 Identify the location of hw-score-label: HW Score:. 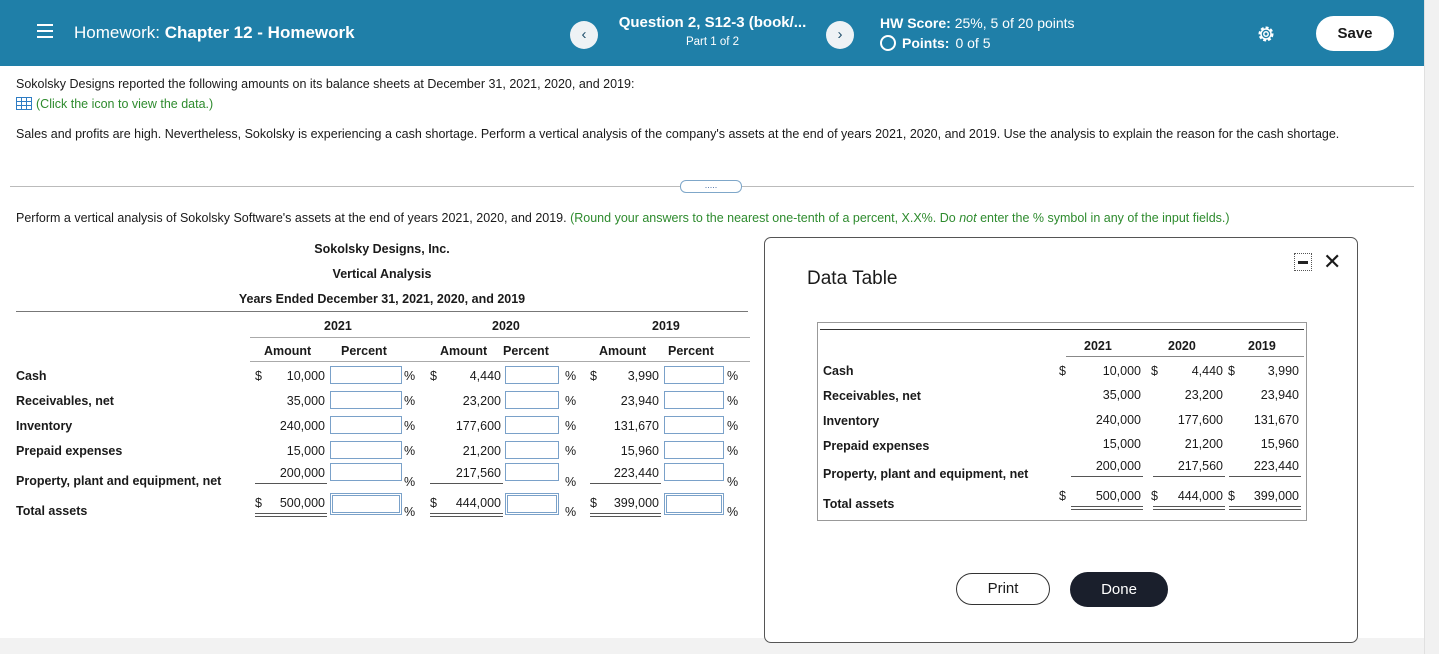
(915, 23).